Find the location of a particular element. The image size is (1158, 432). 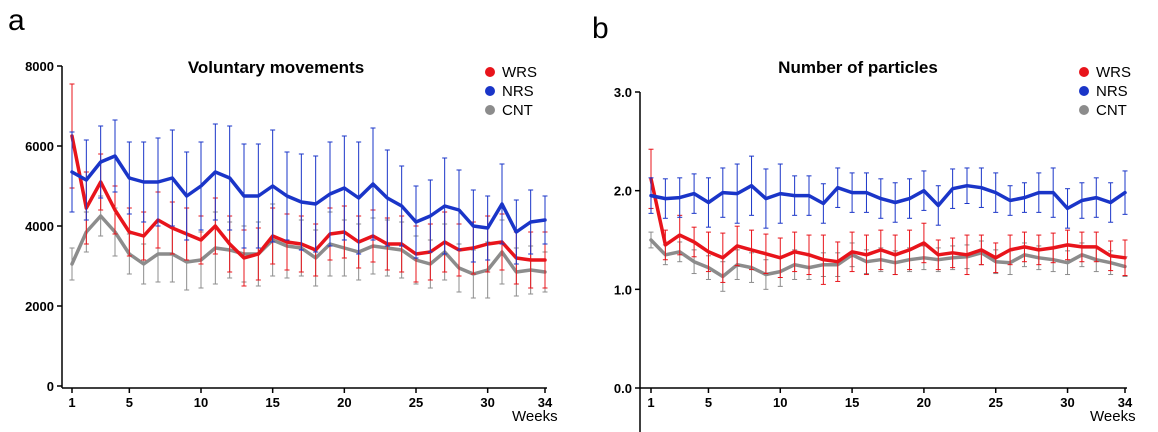

x-axis-label-a: Weeks is located at coordinates (535, 416).